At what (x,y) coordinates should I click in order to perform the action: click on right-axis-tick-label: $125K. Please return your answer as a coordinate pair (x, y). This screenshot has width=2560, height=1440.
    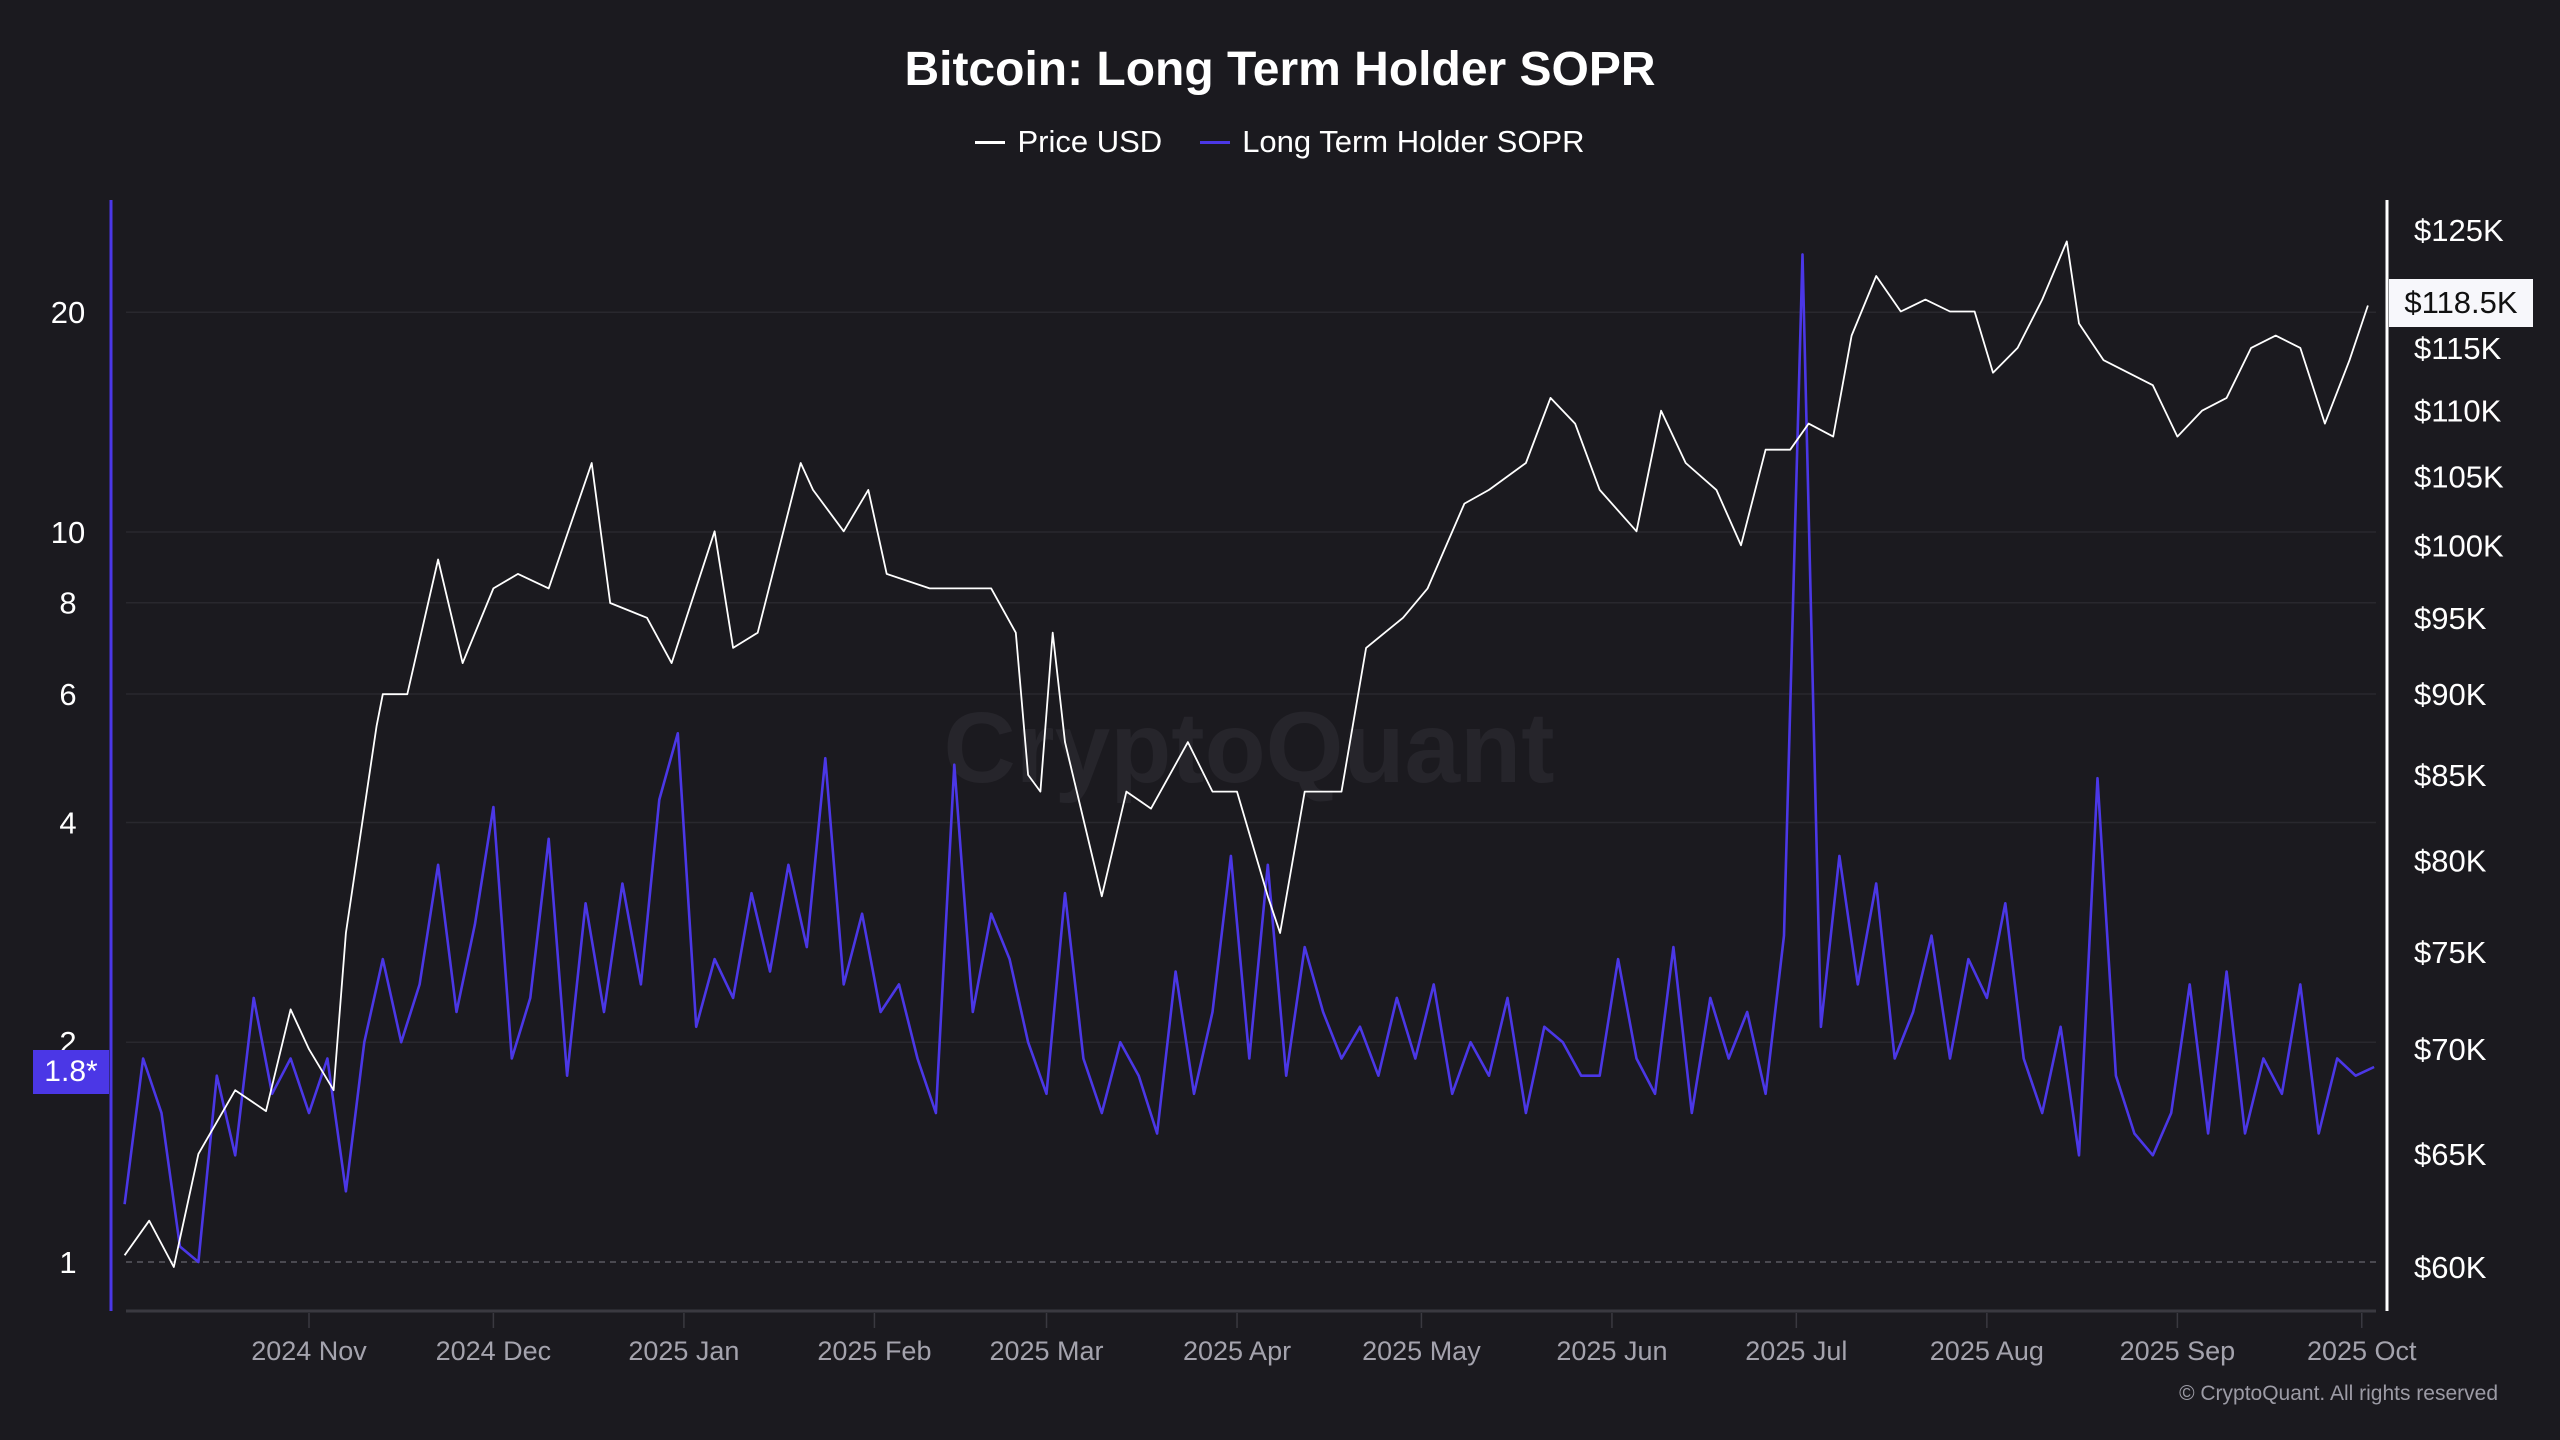
    Looking at the image, I should click on (2459, 230).